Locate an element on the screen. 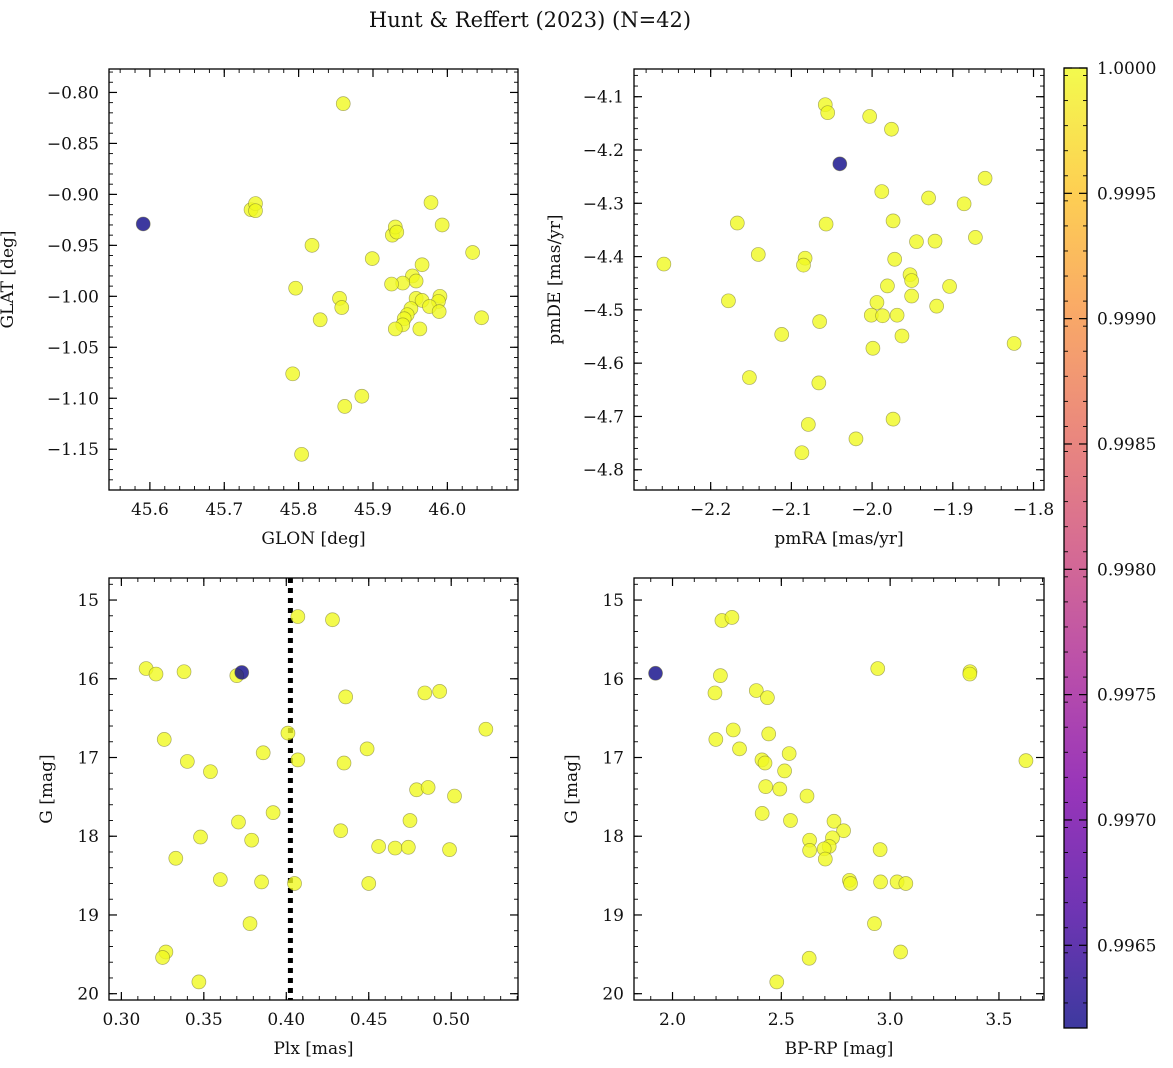 Image resolution: width=1173 pixels, height=1068 pixels. figure-title: Hunt & Reffert (2023) (N=42) is located at coordinates (530, 20).